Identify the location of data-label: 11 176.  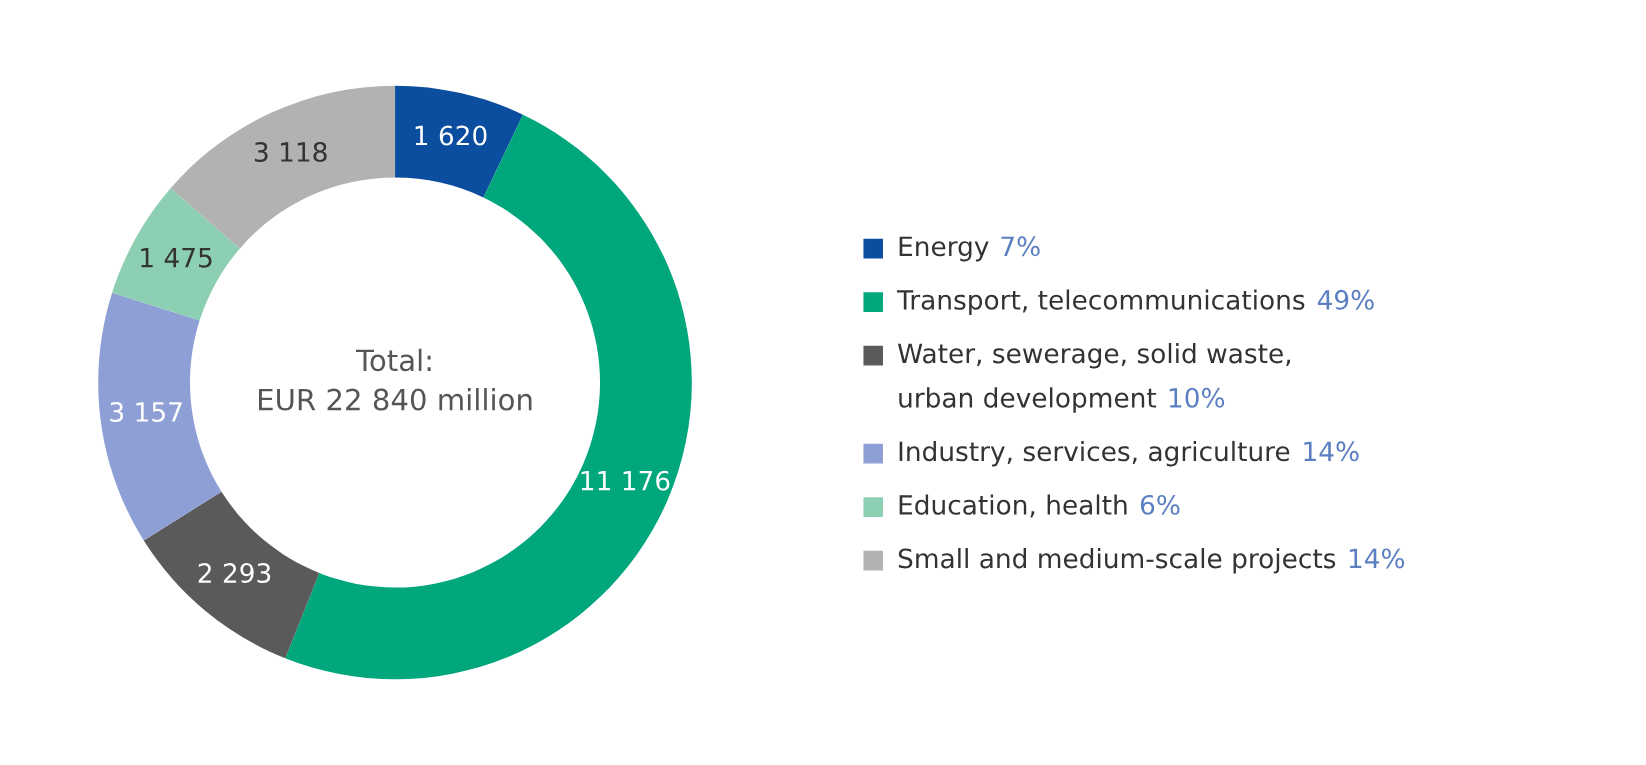
(625, 480).